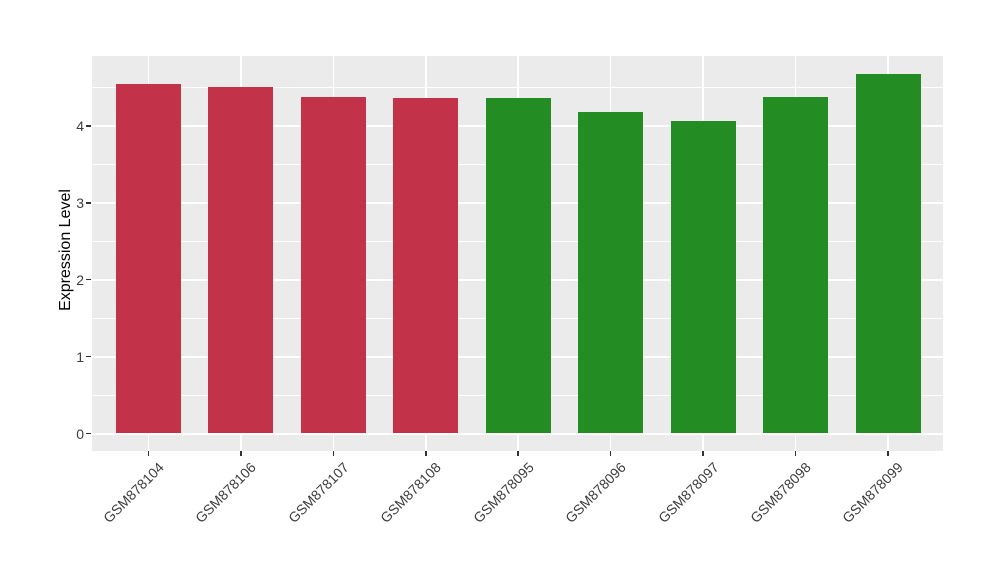  Describe the element at coordinates (888, 254) in the screenshot. I see `bar-GSM878099` at that location.